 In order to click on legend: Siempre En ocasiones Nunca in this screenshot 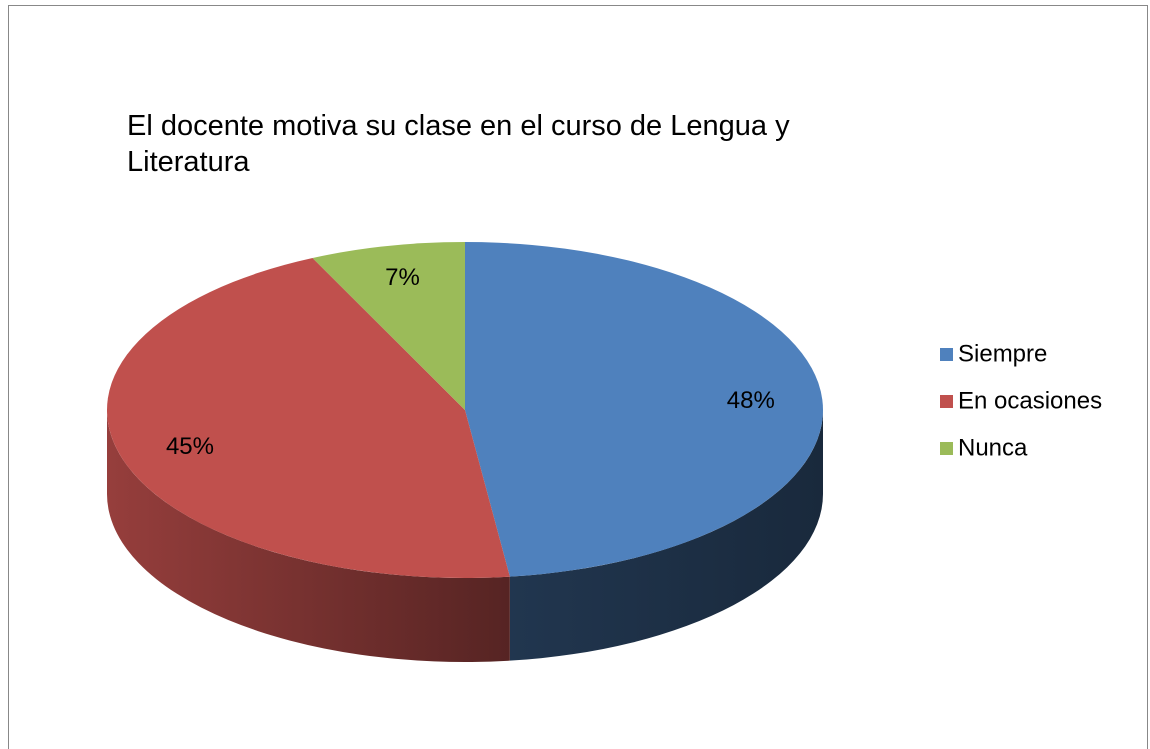, I will do `click(1021, 400)`.